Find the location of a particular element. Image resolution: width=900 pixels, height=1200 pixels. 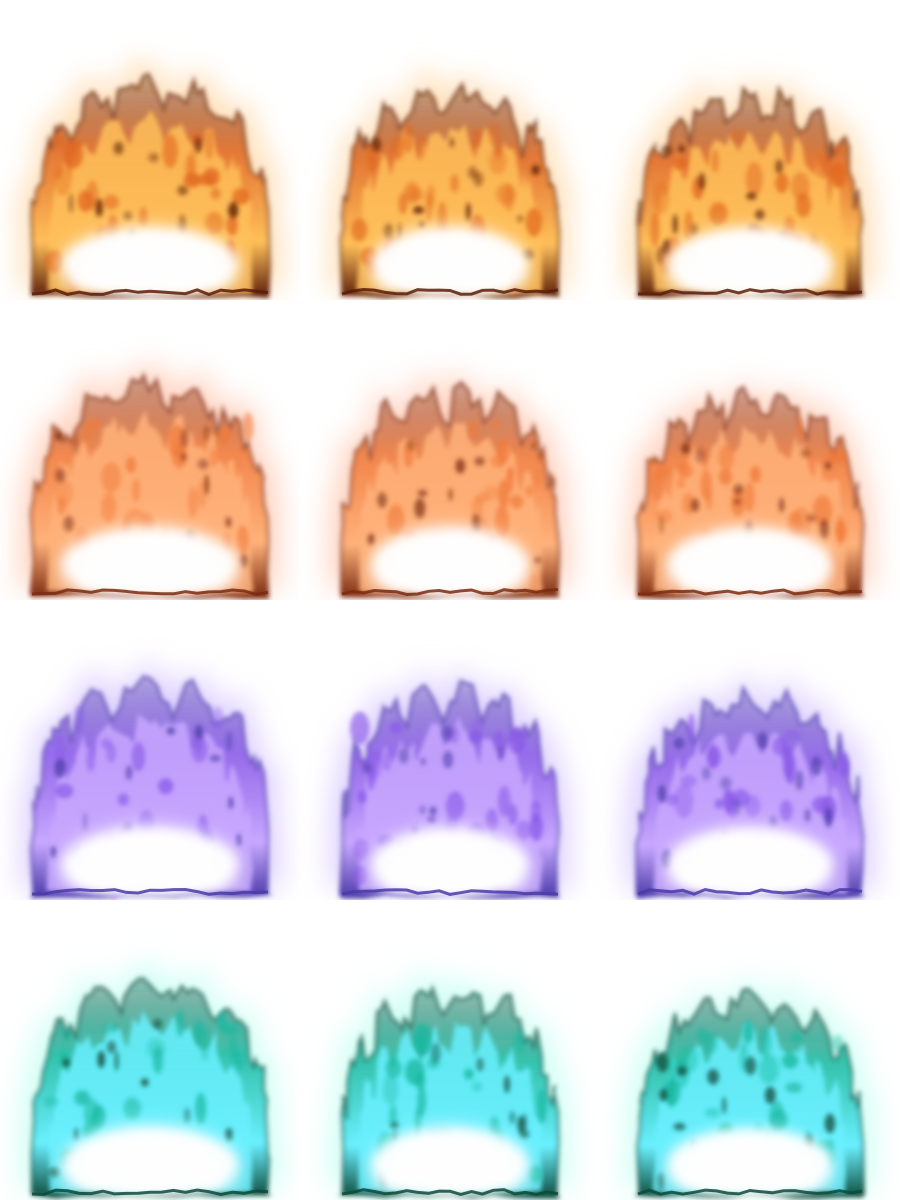

flame-sprite-r2-c2 is located at coordinates (450, 450).